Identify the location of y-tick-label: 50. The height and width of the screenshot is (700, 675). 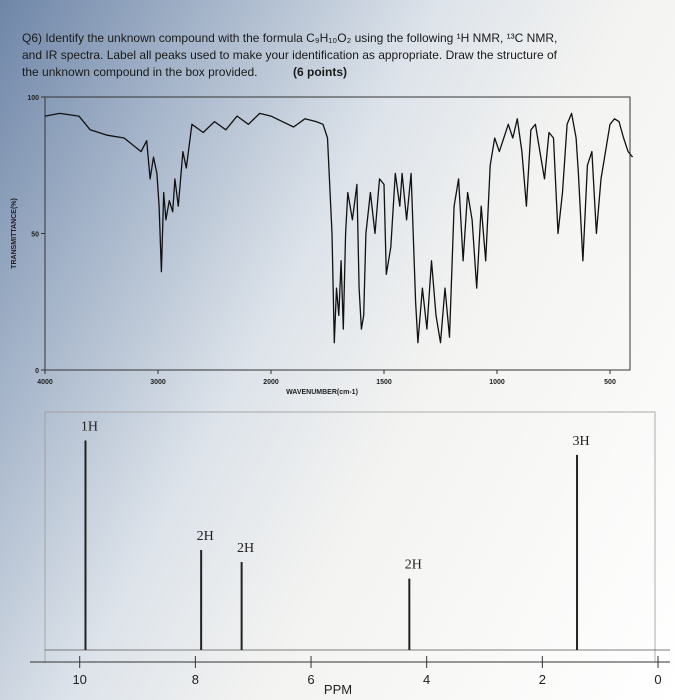
(35, 235).